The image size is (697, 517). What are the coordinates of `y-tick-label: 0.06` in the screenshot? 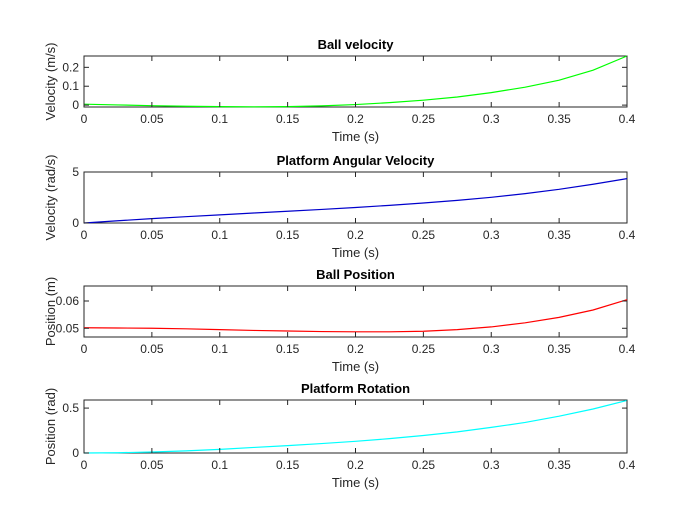 It's located at (68, 301).